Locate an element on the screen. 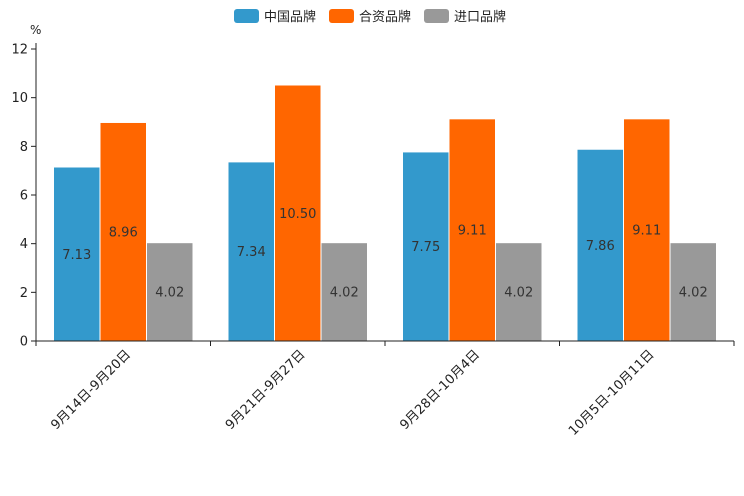  legend-label: 合资品牌 is located at coordinates (385, 17).